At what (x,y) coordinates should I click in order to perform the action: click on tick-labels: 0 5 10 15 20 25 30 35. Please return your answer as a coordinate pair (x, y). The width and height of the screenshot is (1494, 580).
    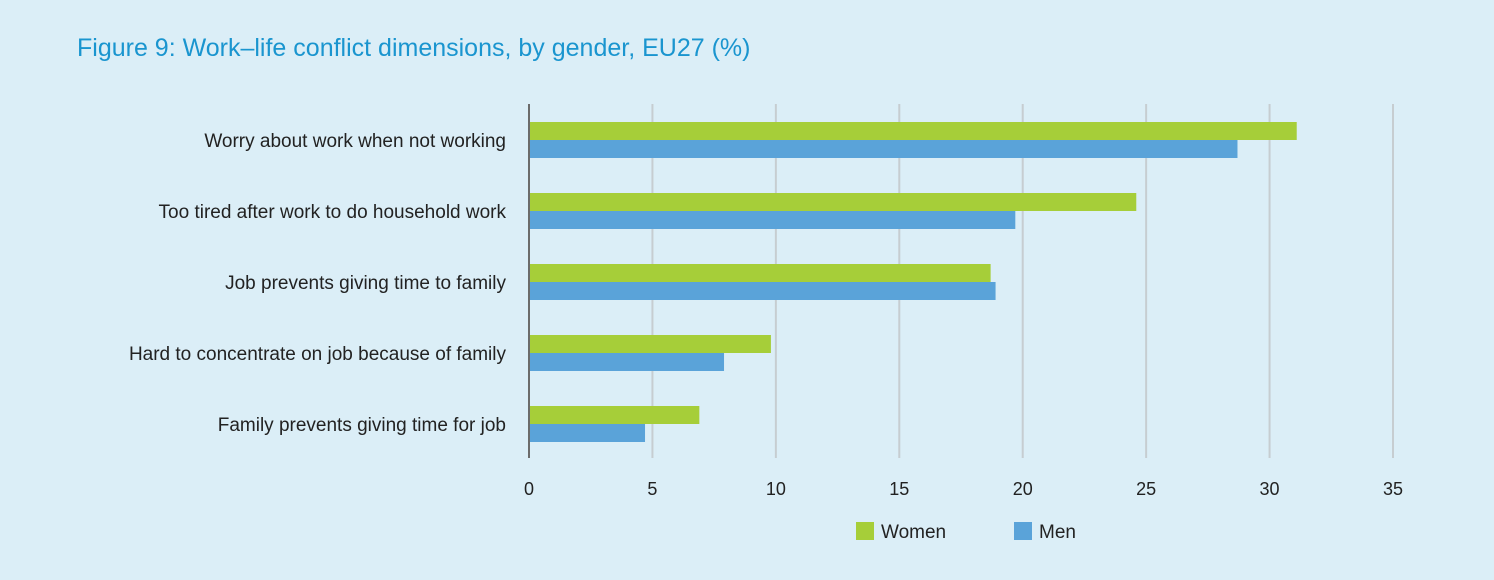
    Looking at the image, I should click on (963, 489).